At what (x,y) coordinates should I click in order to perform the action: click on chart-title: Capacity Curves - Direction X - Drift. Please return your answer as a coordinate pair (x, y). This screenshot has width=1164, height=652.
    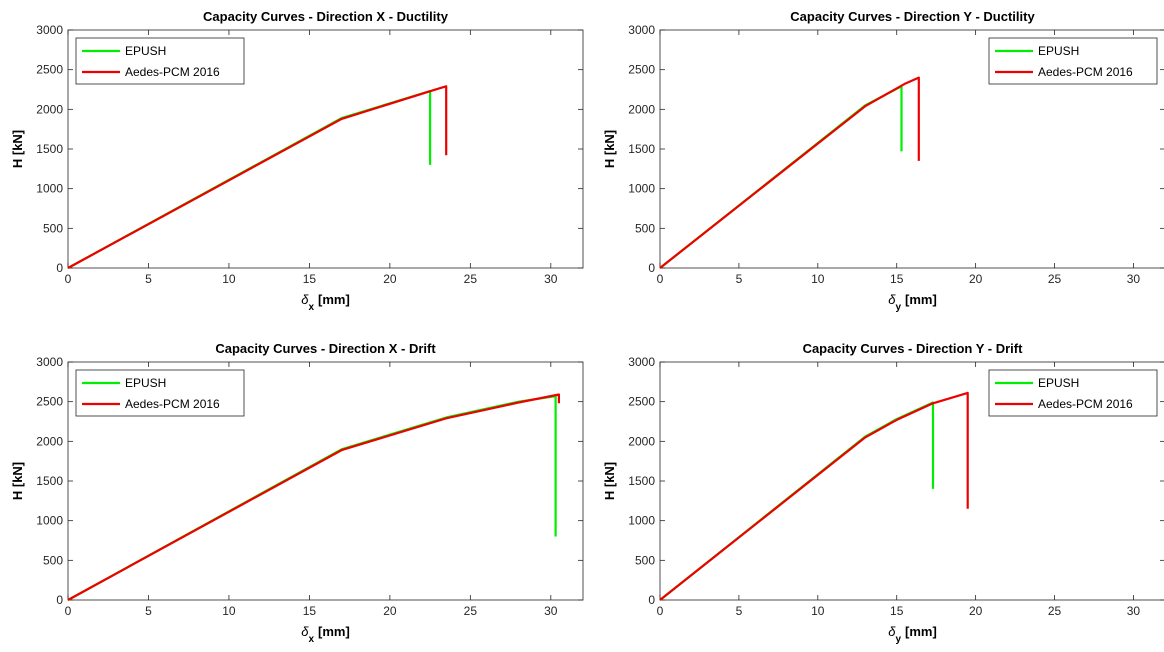
    Looking at the image, I should click on (325, 348).